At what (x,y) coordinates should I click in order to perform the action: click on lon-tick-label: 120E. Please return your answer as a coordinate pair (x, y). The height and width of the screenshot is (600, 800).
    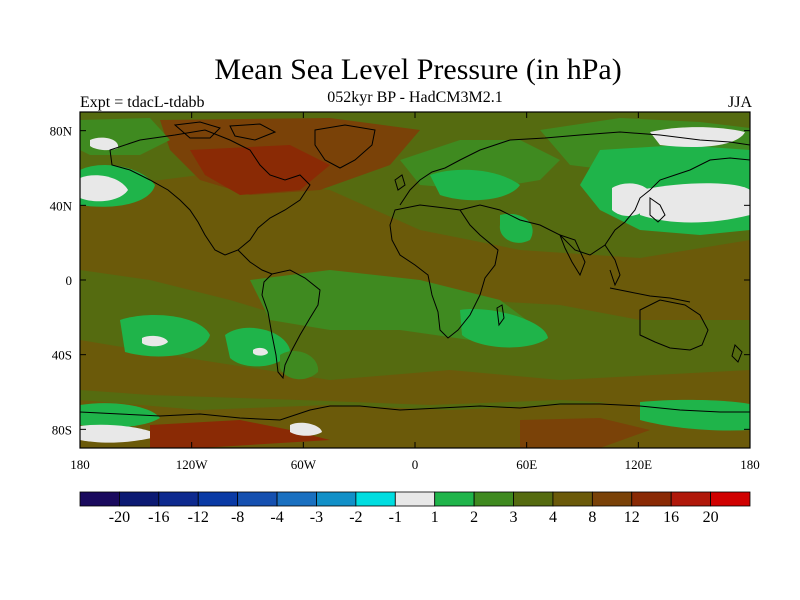
    Looking at the image, I should click on (639, 464).